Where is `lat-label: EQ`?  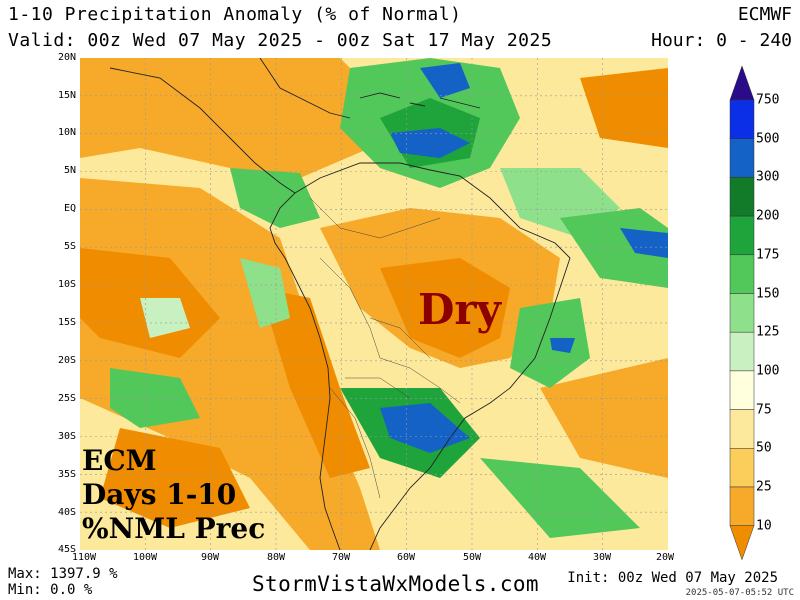 lat-label: EQ is located at coordinates (69, 208).